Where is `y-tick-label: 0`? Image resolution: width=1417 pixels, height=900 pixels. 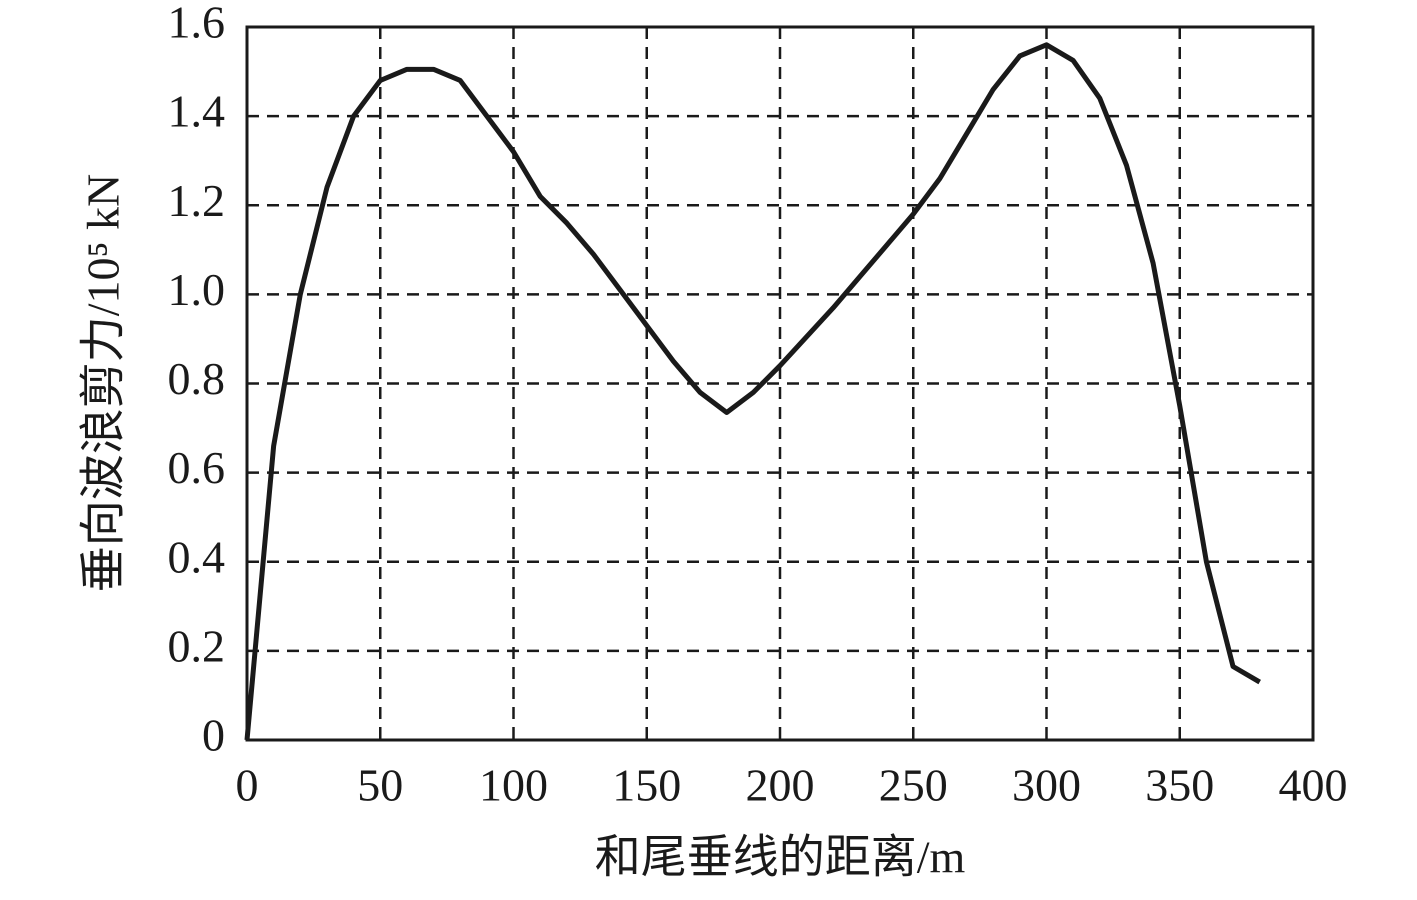 y-tick-label: 0 is located at coordinates (213, 735).